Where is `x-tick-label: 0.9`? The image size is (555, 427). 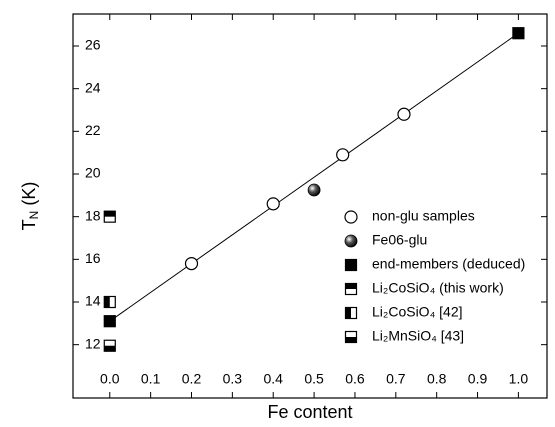 x-tick-label: 0.9 is located at coordinates (478, 379).